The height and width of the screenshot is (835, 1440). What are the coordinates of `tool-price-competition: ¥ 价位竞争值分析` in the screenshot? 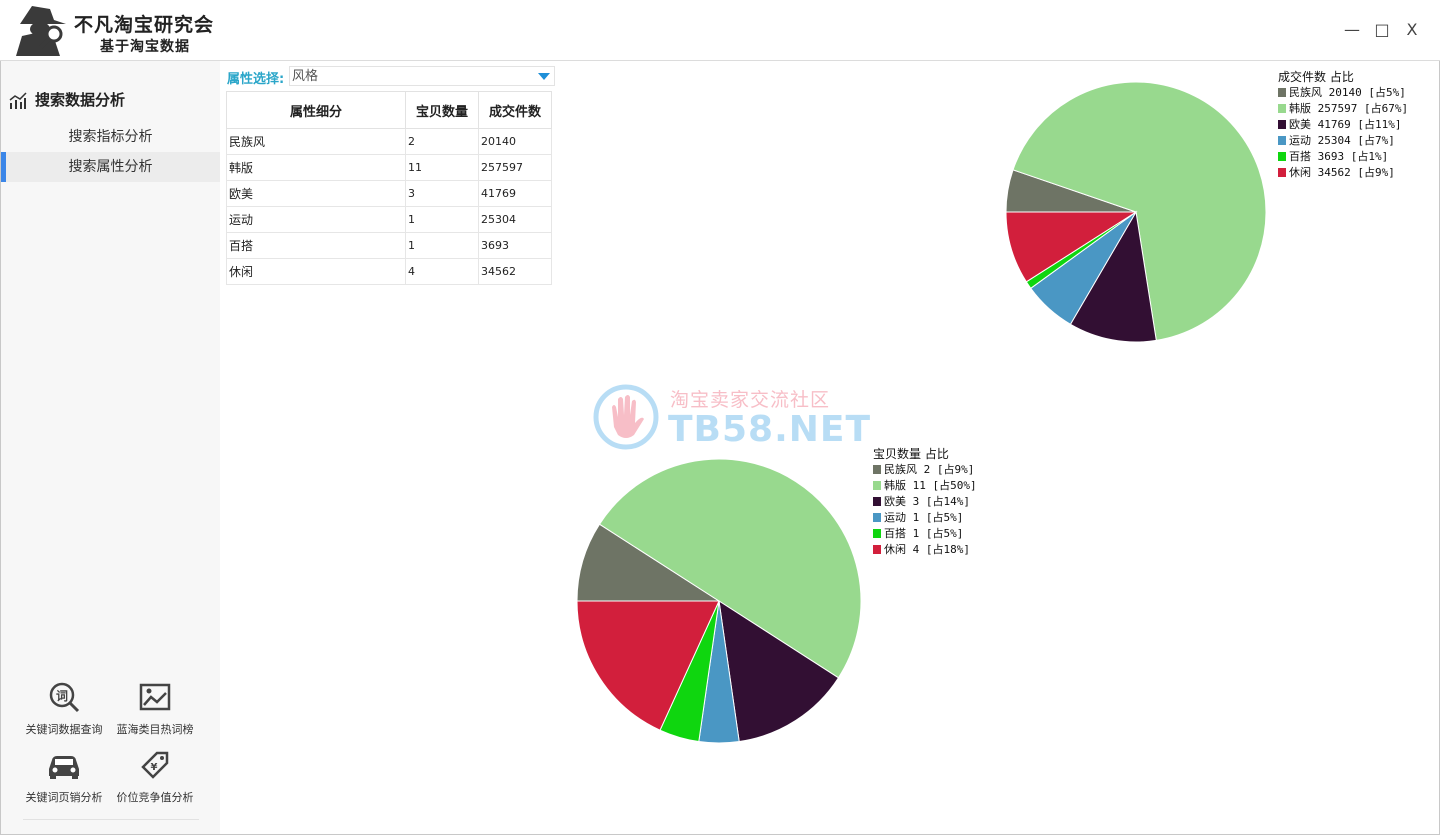 It's located at (155, 777).